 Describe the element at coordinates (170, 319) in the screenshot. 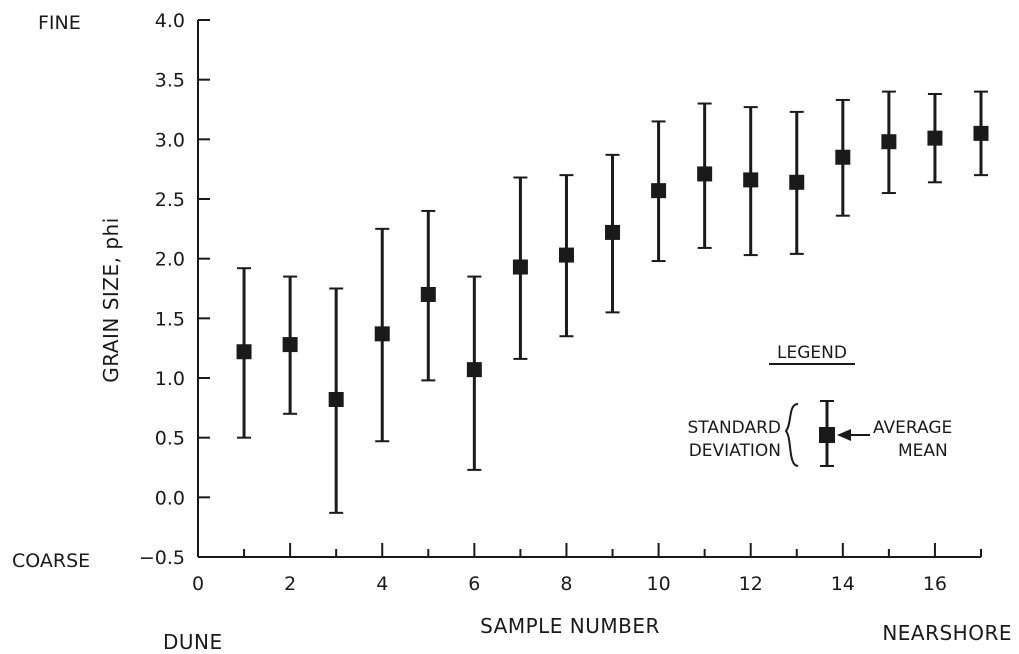

I see `y-tick-label: 1.5` at that location.